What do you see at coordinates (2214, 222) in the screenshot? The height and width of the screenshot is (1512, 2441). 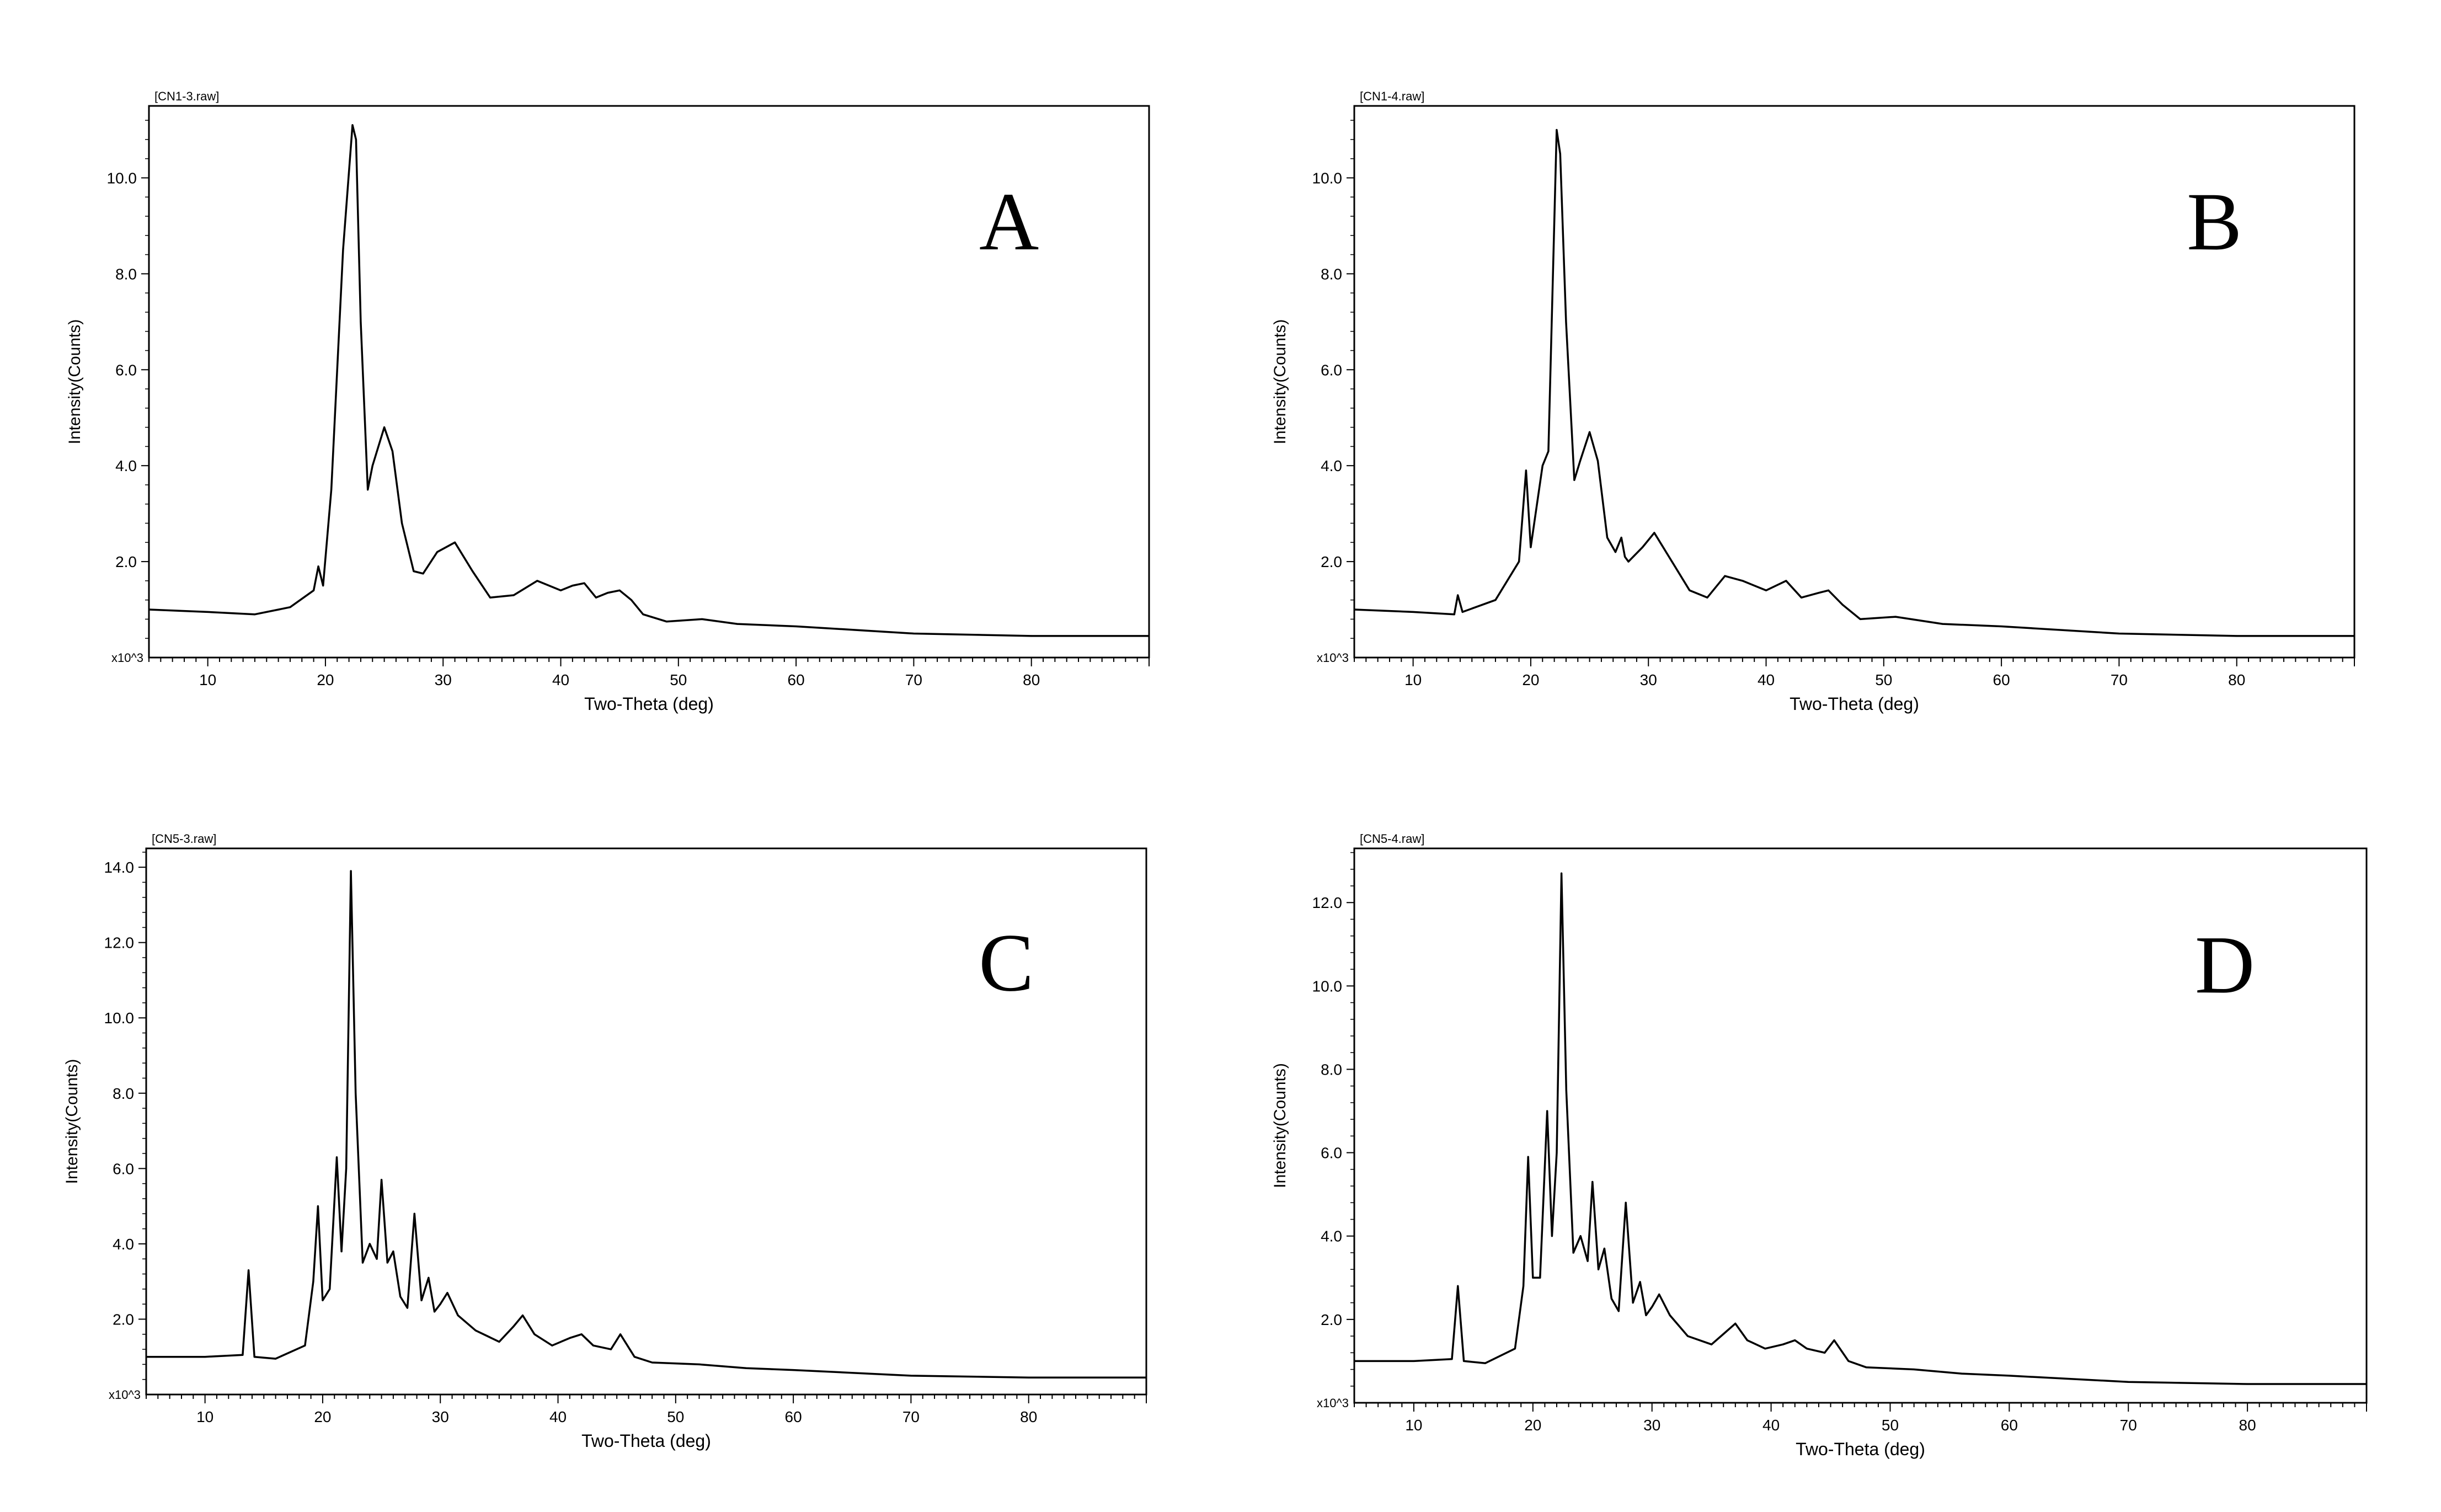 I see `panel-letter: B` at bounding box center [2214, 222].